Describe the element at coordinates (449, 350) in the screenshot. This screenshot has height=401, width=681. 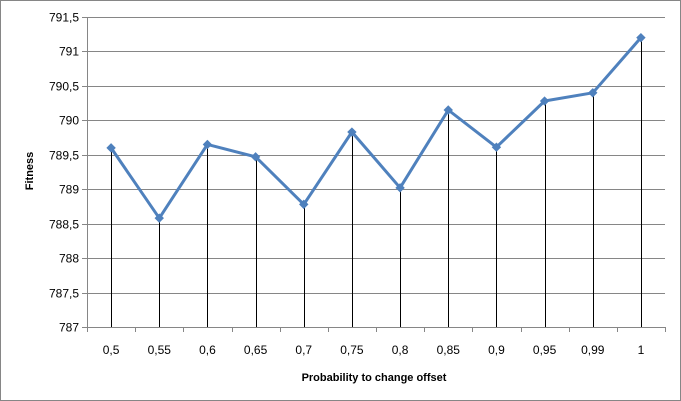
I see `x-tick-label: 0,85` at that location.